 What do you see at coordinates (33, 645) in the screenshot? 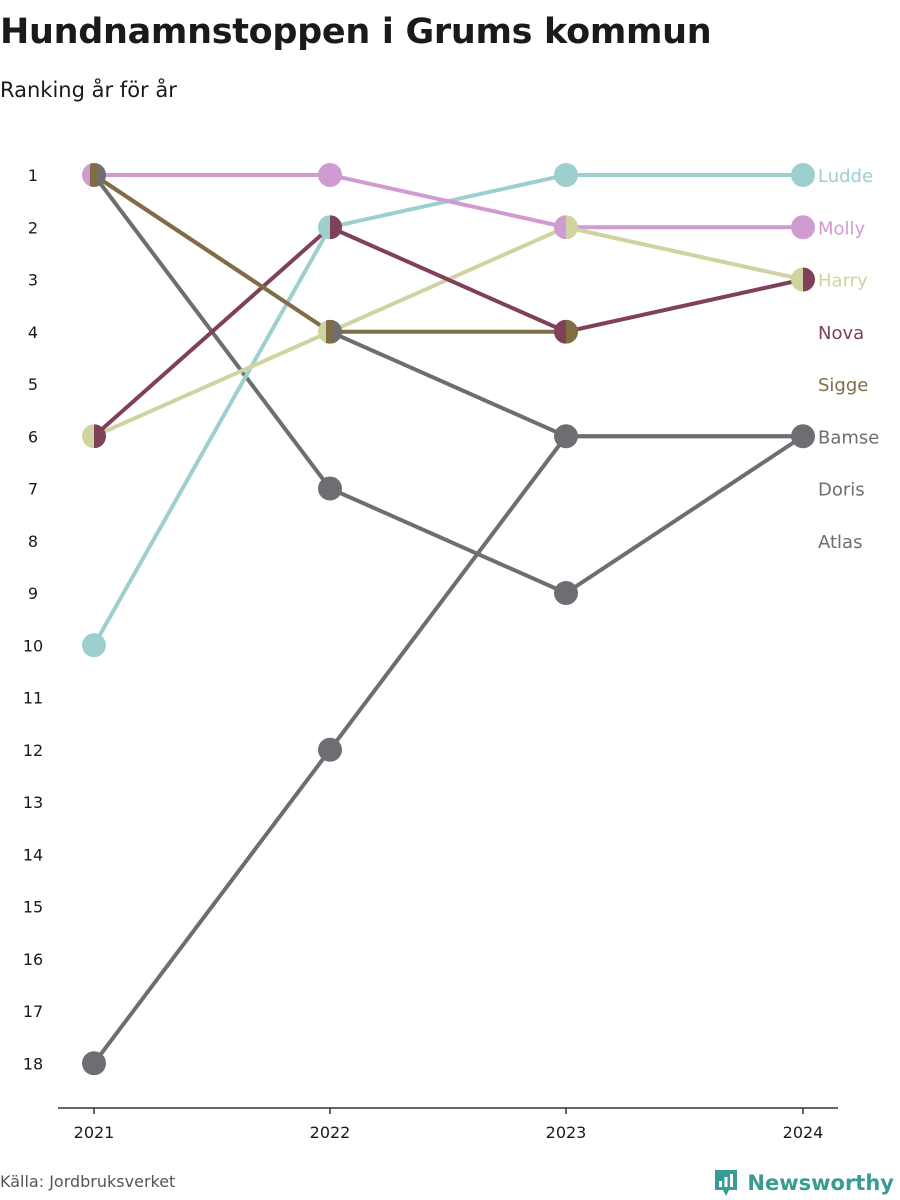
I see `y-tick-label: 10` at bounding box center [33, 645].